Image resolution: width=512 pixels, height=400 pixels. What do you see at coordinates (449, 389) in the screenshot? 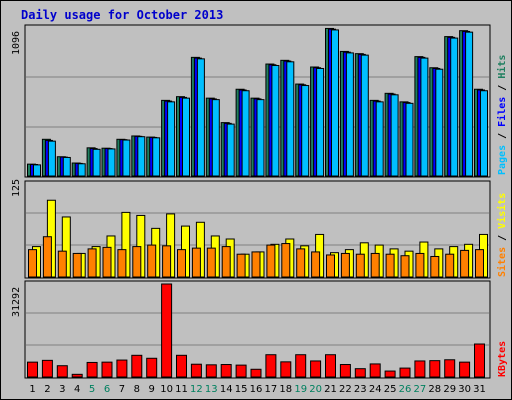
I see `day-label: 29` at bounding box center [449, 389].